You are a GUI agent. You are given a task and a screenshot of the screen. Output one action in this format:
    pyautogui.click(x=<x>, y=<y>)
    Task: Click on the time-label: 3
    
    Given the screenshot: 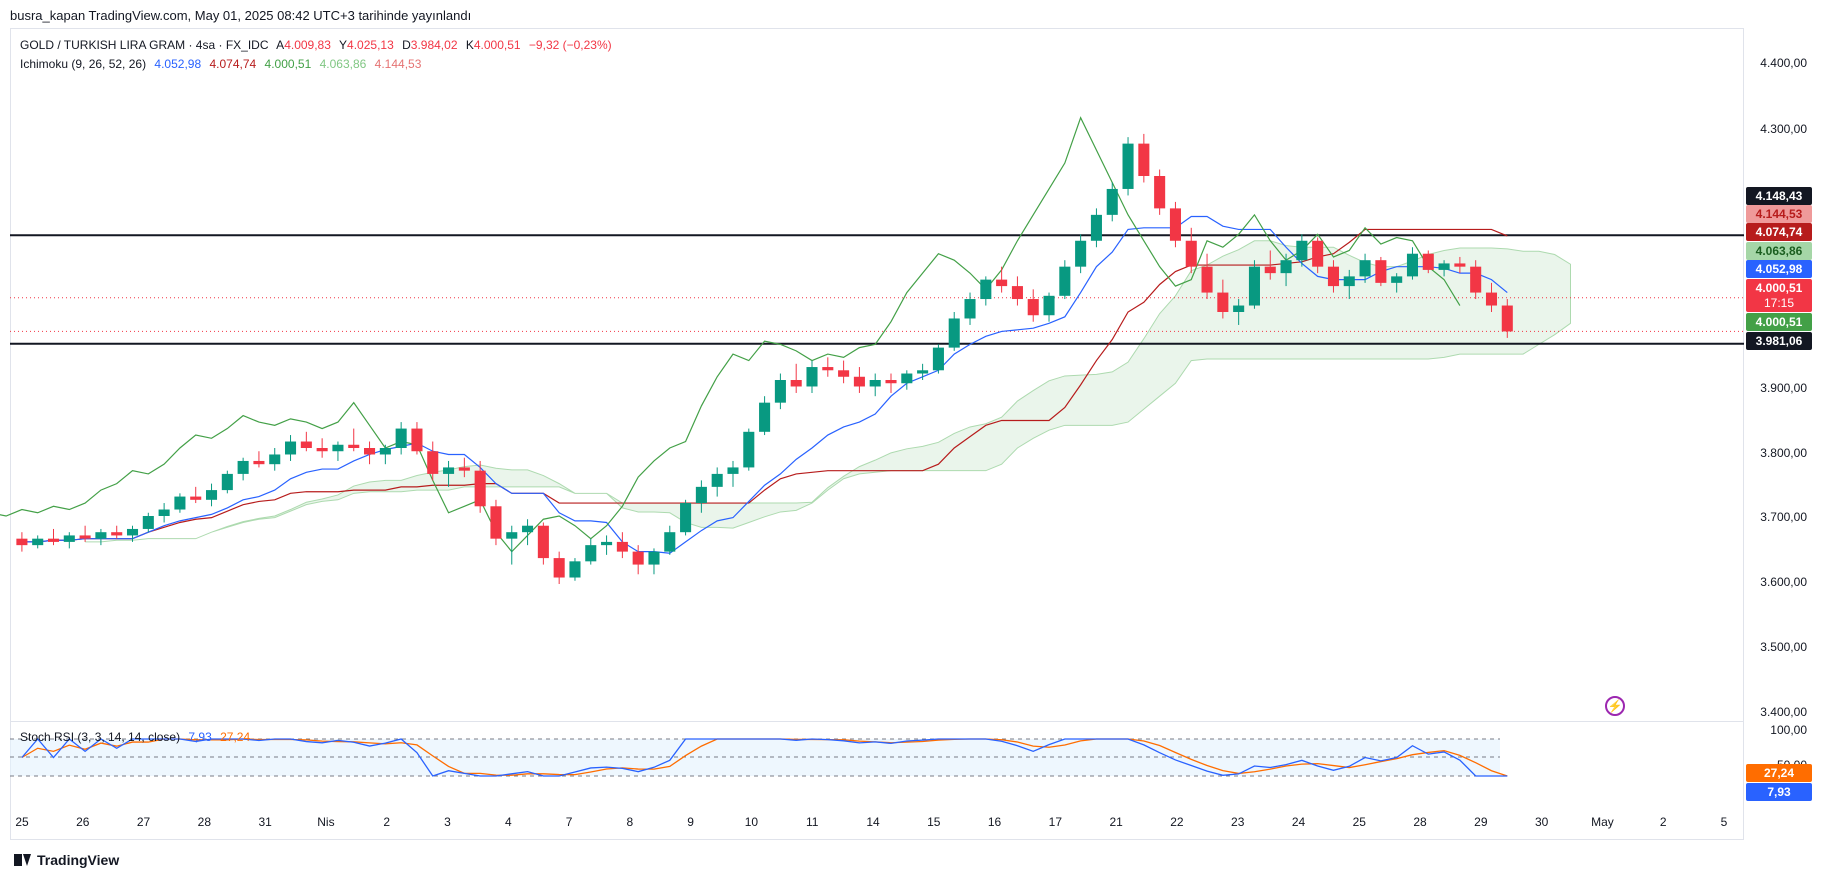 What is the action you would take?
    pyautogui.click(x=447, y=822)
    